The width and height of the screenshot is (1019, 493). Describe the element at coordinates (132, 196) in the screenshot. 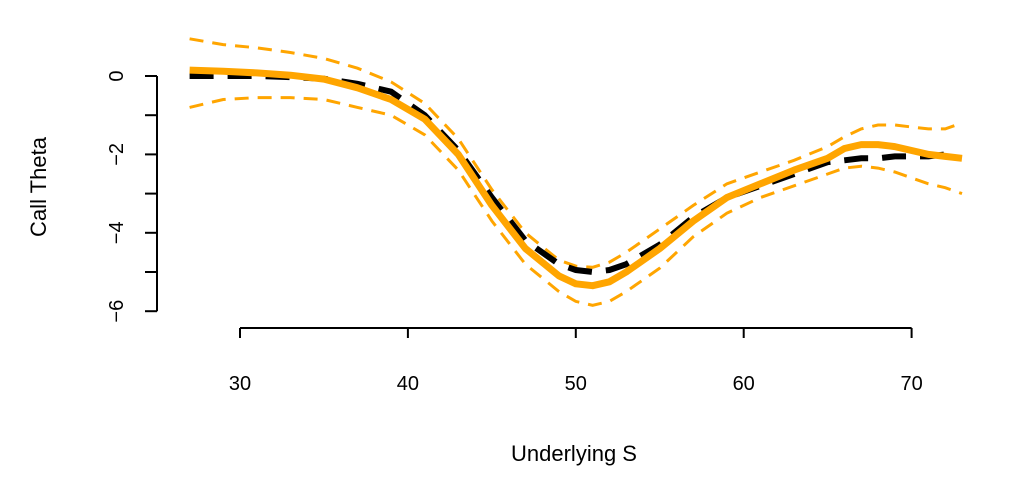

I see `y-axis: 0 −2 −4 −6` at that location.